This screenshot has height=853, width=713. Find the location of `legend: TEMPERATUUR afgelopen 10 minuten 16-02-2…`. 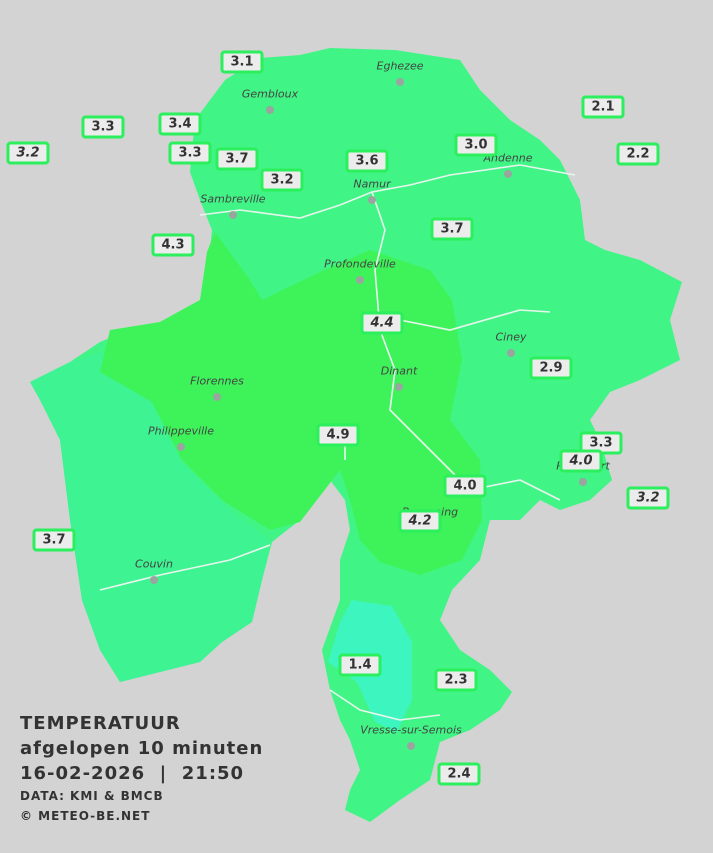

legend: TEMPERATUUR afgelopen 10 minuten 16-02-2… is located at coordinates (141, 768).